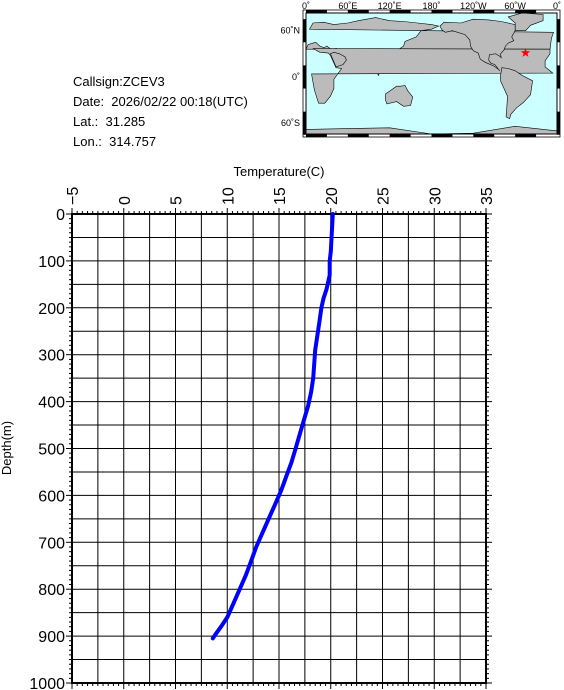  I want to click on latitude-text: Lat.: 31.285, so click(109, 121).